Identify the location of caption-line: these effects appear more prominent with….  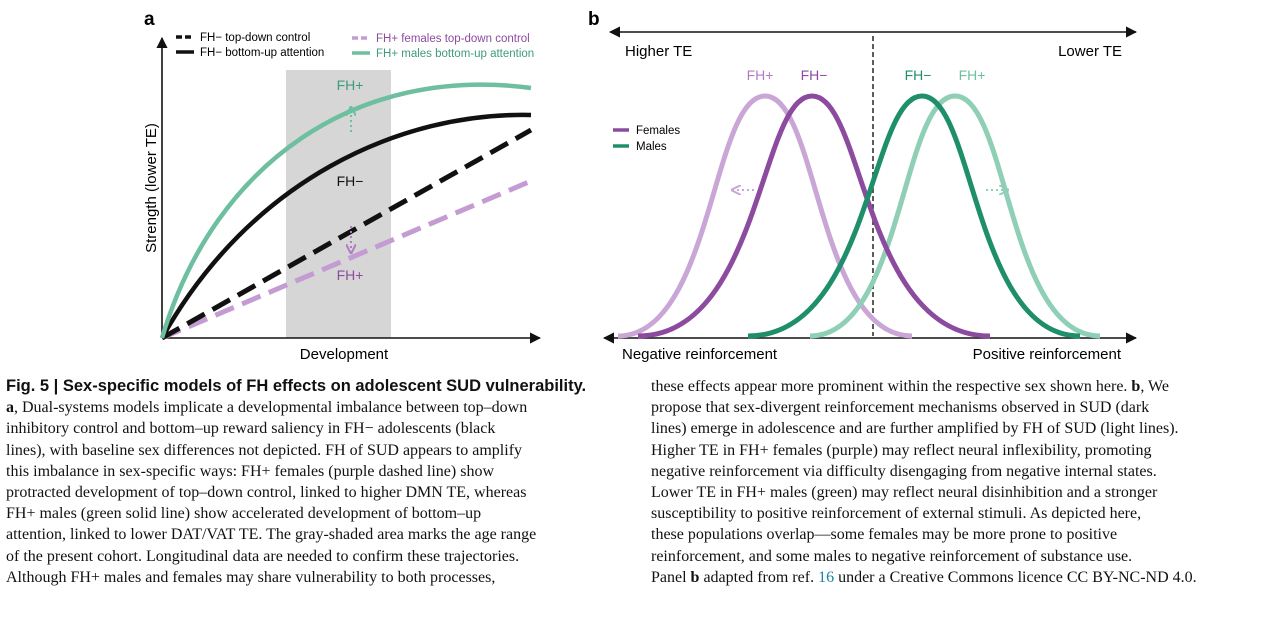
(962, 386).